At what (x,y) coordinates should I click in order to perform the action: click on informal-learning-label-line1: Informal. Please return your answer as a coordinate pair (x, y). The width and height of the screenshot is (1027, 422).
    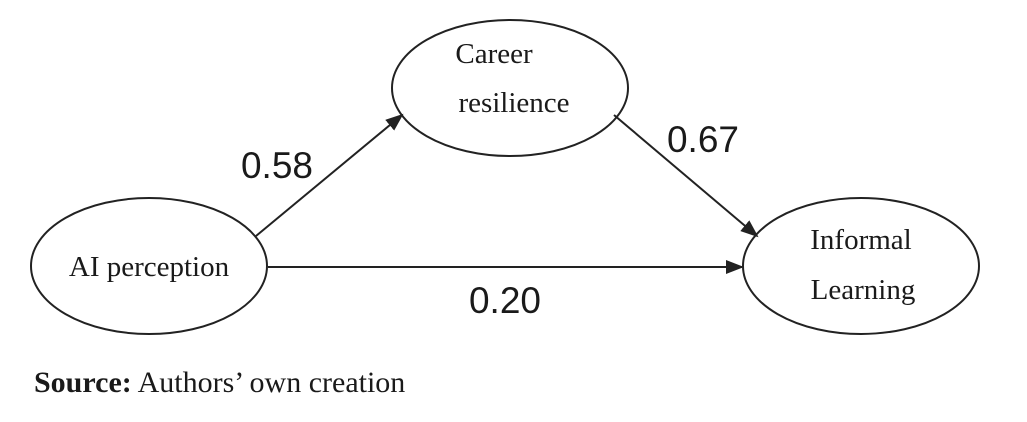
    Looking at the image, I should click on (860, 240).